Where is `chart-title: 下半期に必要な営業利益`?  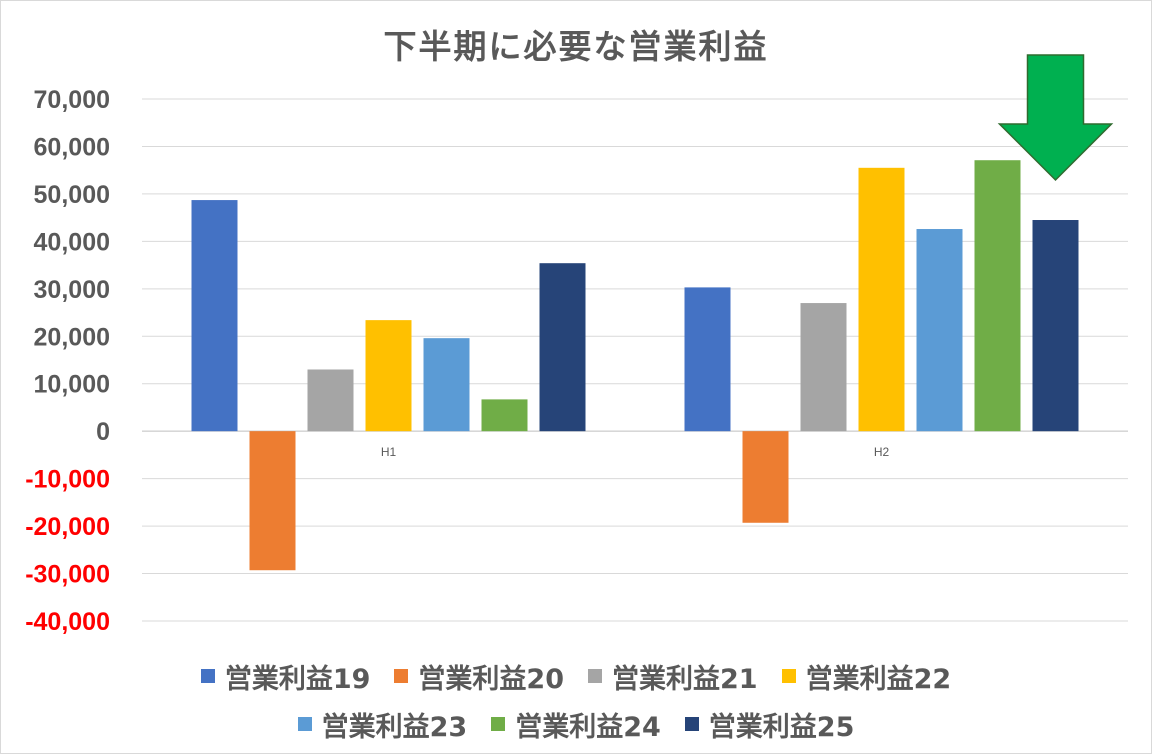
chart-title: 下半期に必要な営業利益 is located at coordinates (576, 46).